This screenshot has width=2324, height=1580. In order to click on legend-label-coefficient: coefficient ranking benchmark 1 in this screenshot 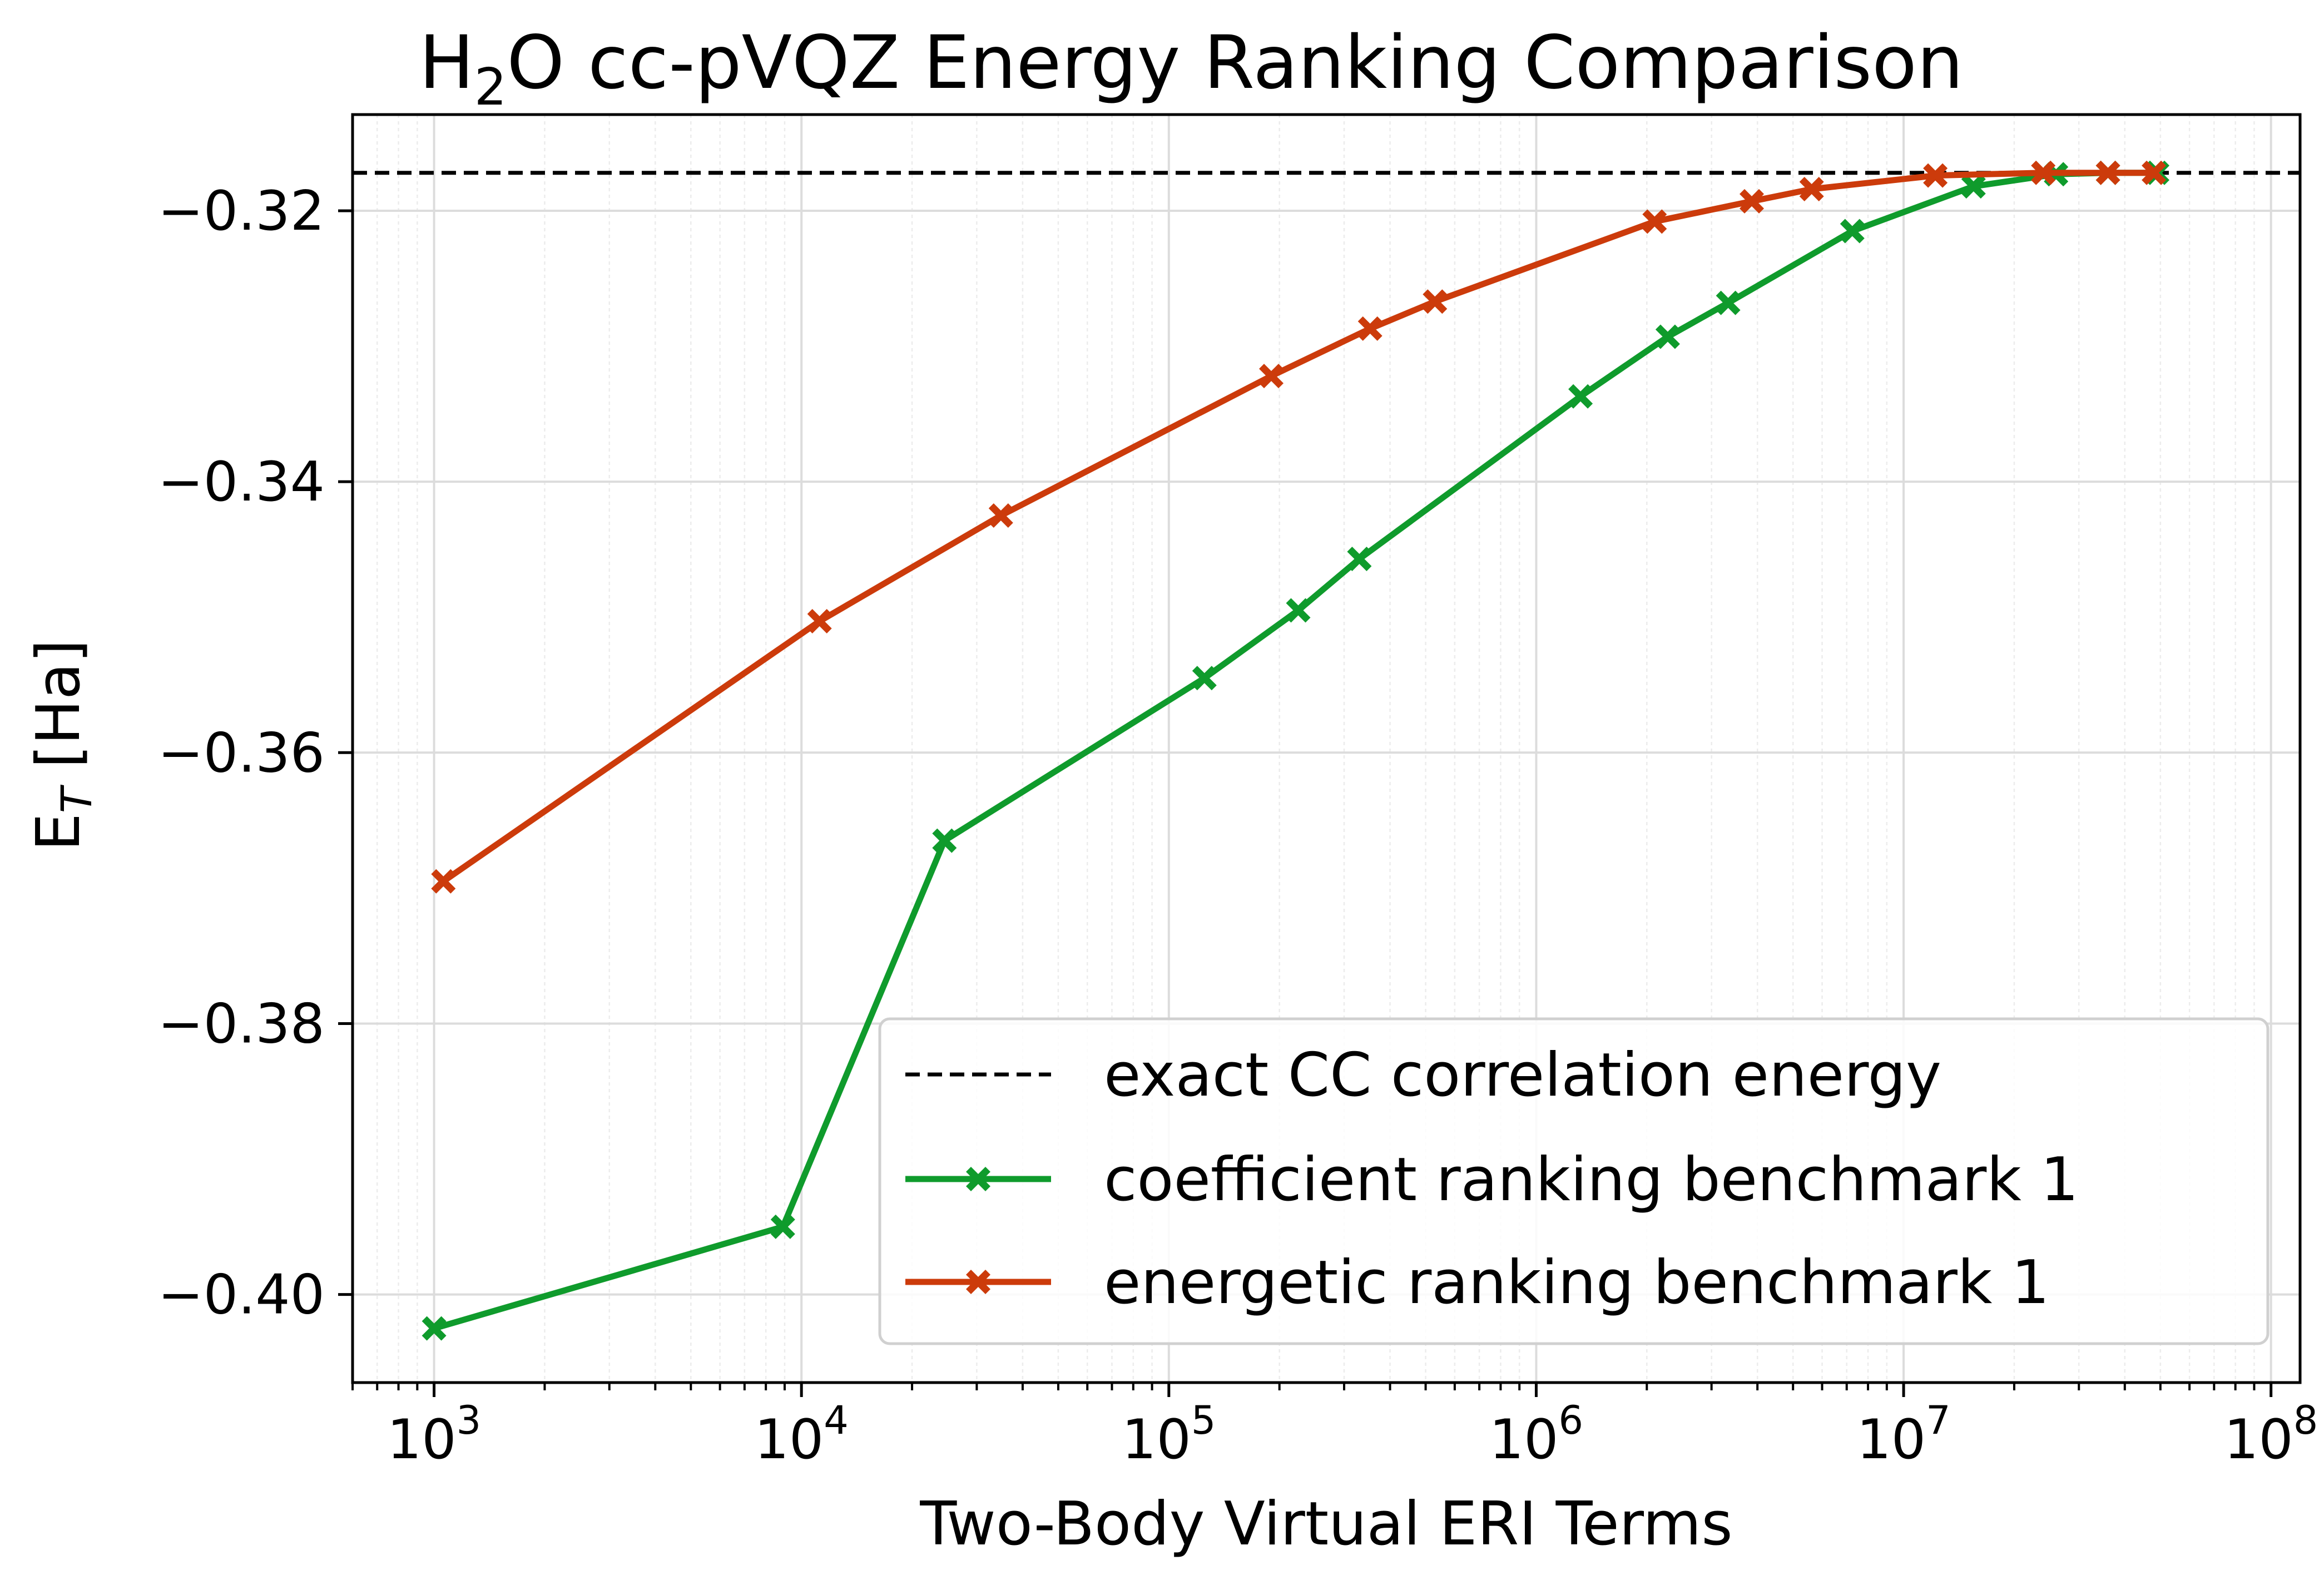, I will do `click(1591, 1180)`.